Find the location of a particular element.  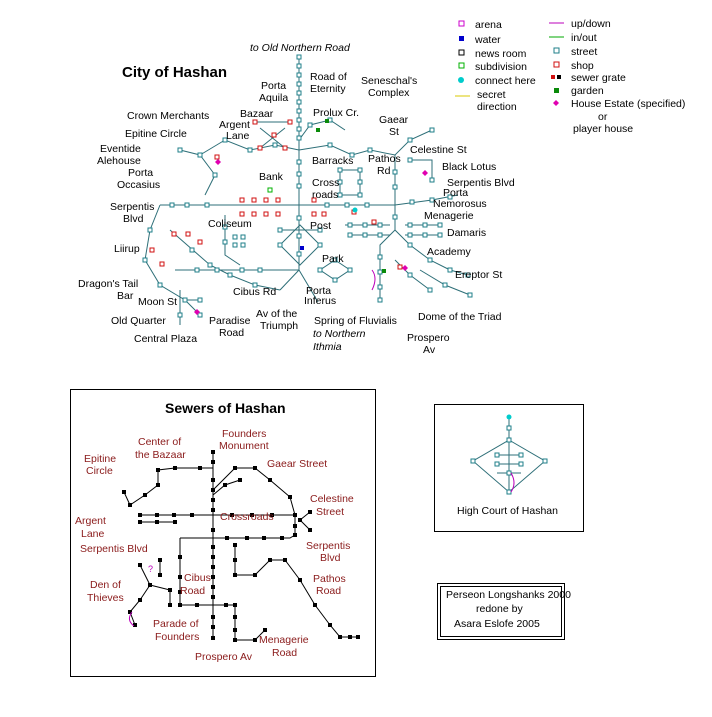

label-porta-inferus-2: Inferus is located at coordinates (320, 301).